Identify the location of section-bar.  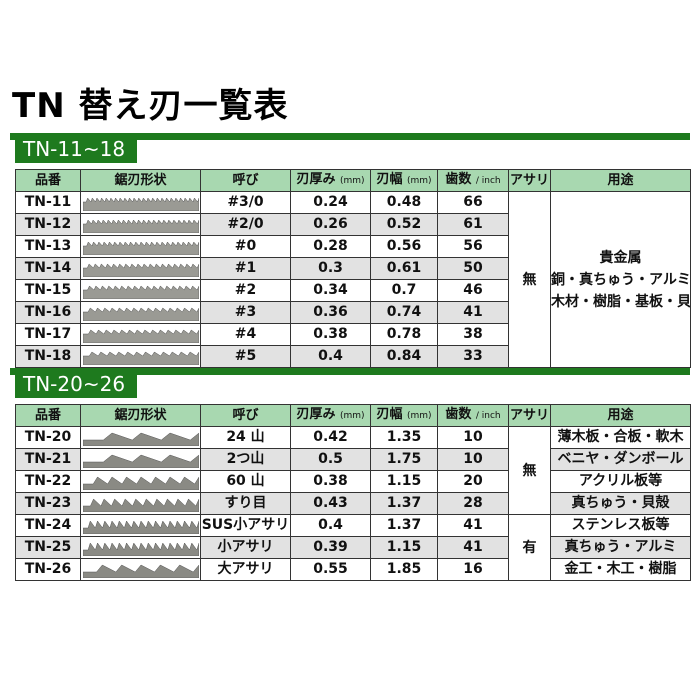
(350, 371).